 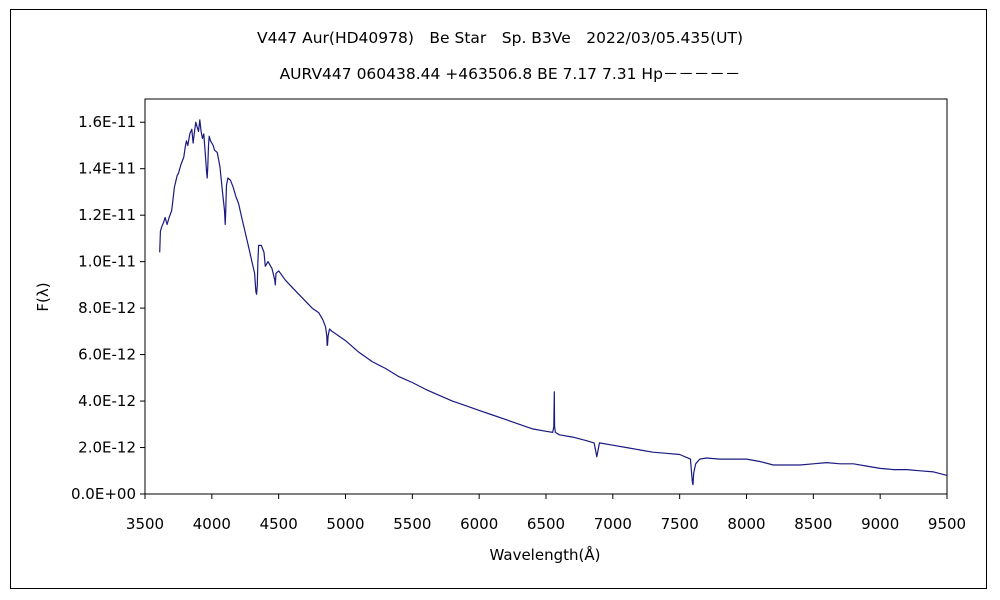 I want to click on x-tick-label: 5500, so click(x=412, y=524).